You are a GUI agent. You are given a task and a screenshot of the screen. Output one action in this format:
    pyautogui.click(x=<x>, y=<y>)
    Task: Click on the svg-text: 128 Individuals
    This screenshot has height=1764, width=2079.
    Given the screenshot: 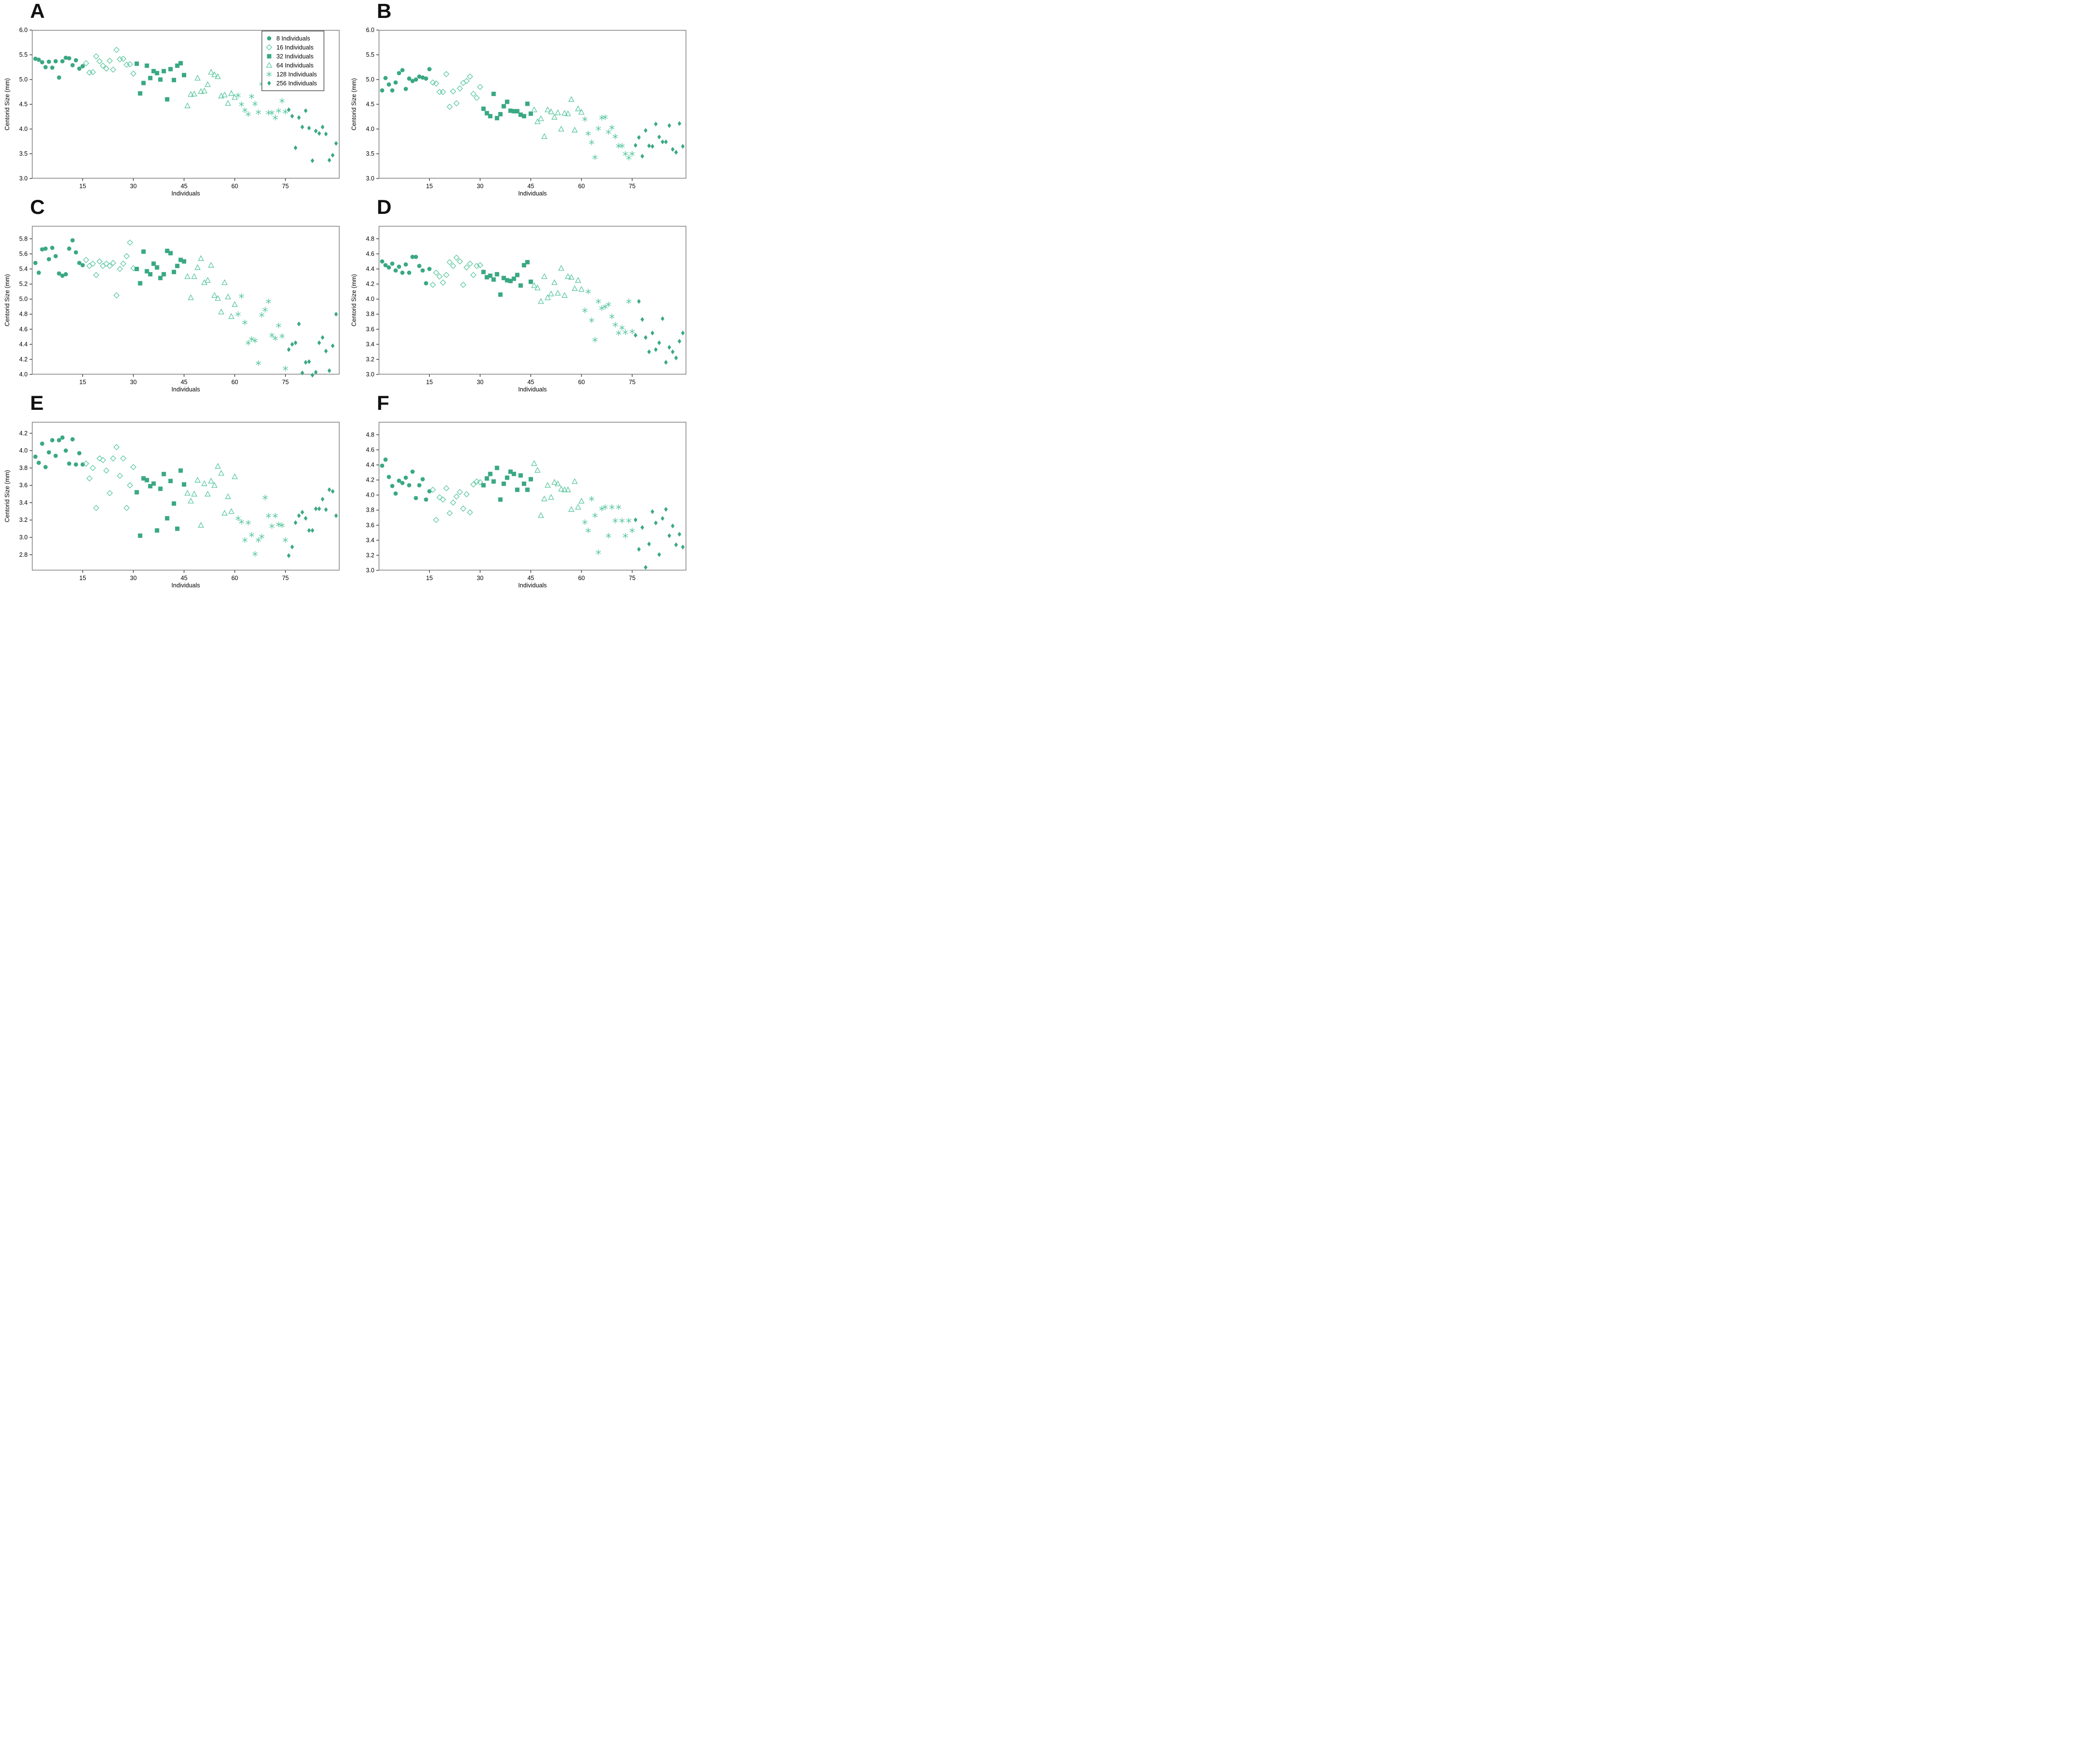 What is the action you would take?
    pyautogui.click(x=296, y=74)
    